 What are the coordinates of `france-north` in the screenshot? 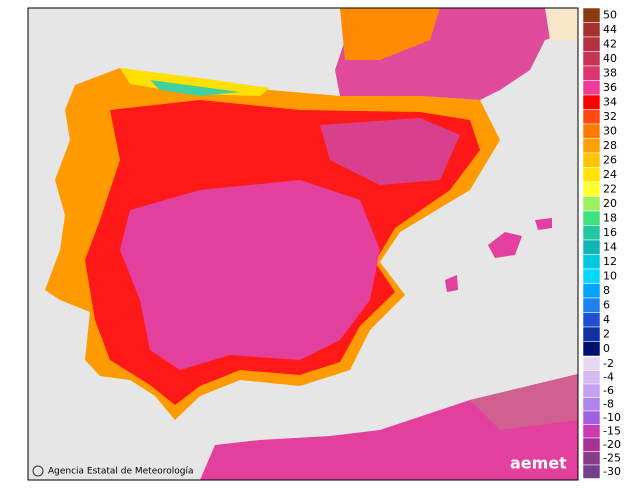 It's located at (390, 34).